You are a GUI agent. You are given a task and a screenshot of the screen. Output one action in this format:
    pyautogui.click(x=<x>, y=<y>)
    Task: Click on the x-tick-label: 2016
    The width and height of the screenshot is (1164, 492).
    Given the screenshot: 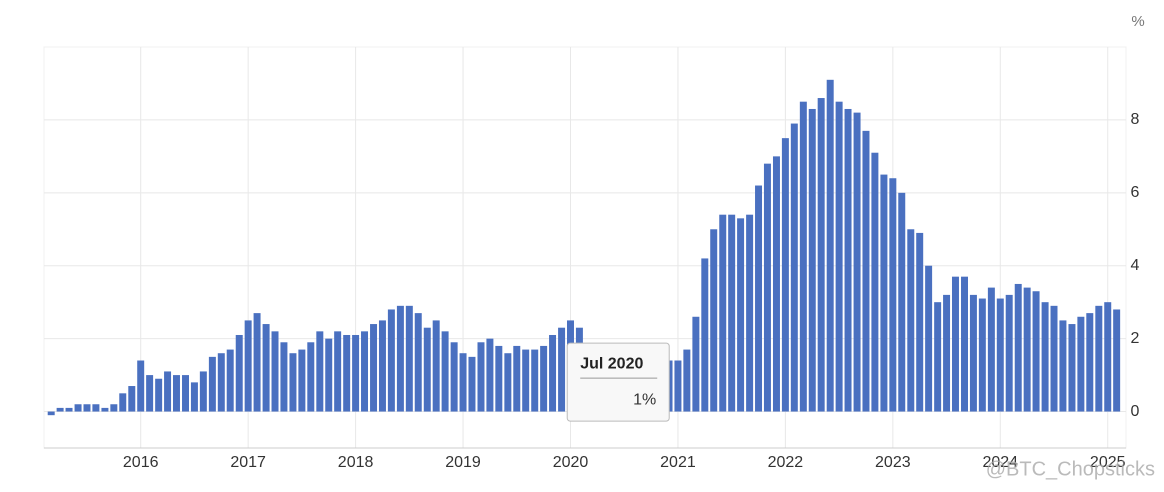 What is the action you would take?
    pyautogui.click(x=141, y=462)
    